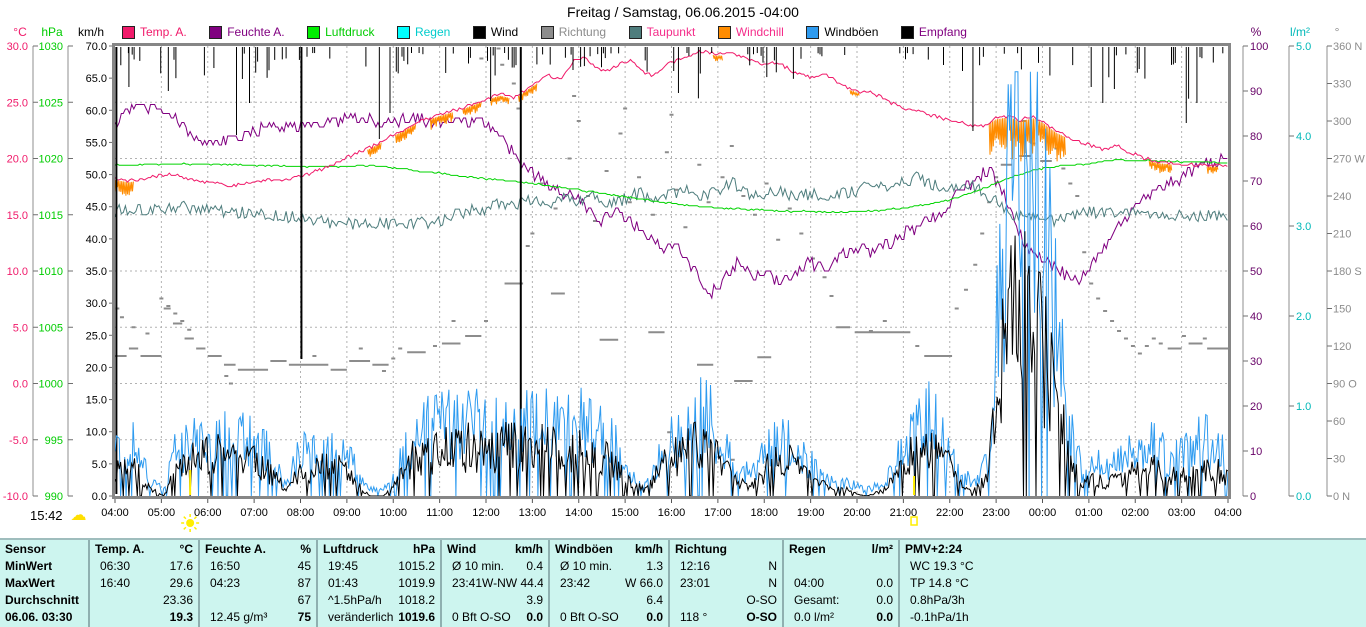  Describe the element at coordinates (811, 513) in the screenshot. I see `svg-text: 19:00` at that location.